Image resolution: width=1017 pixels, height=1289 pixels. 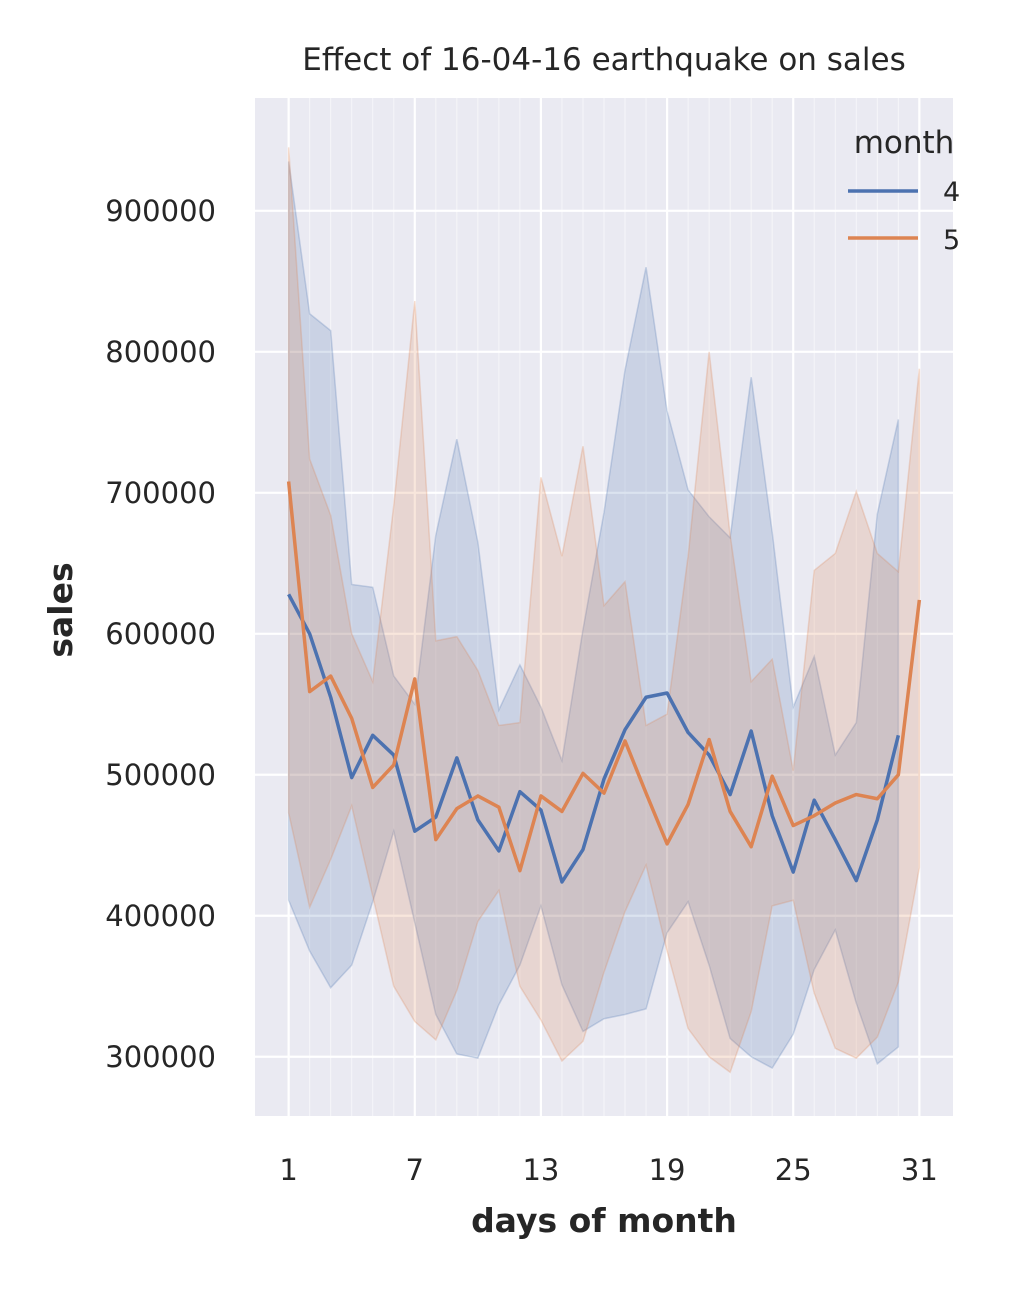 I want to click on x-axis-label: days of month, so click(x=604, y=1220).